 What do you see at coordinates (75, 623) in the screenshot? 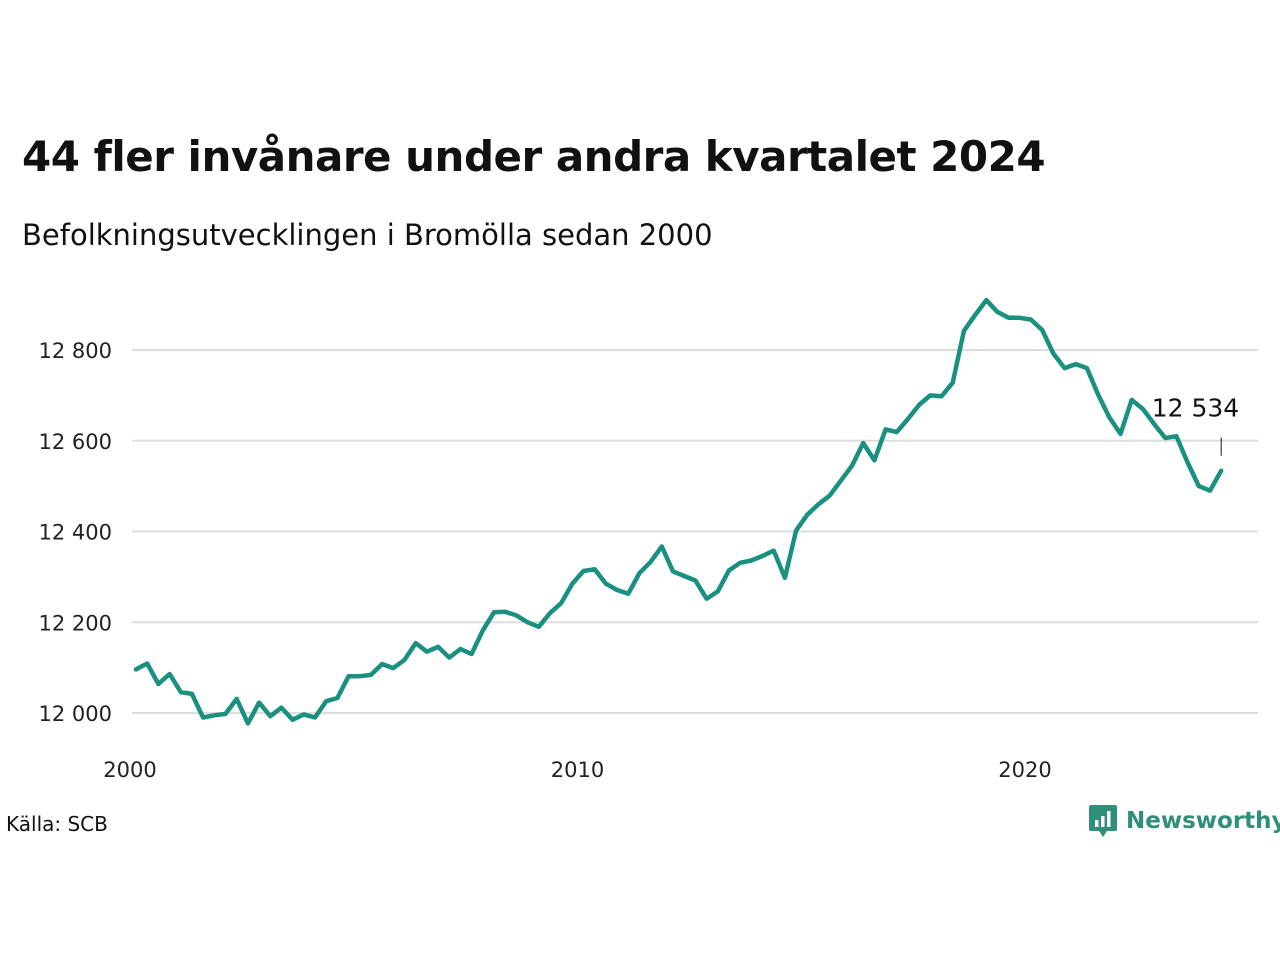
I see `y-tick-label: 12 200` at bounding box center [75, 623].